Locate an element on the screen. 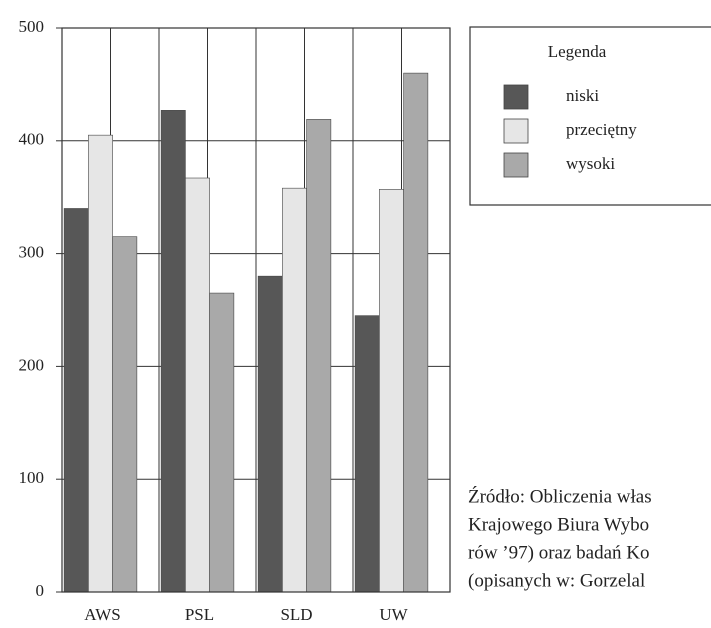  legend-label: wysoki is located at coordinates (590, 163).